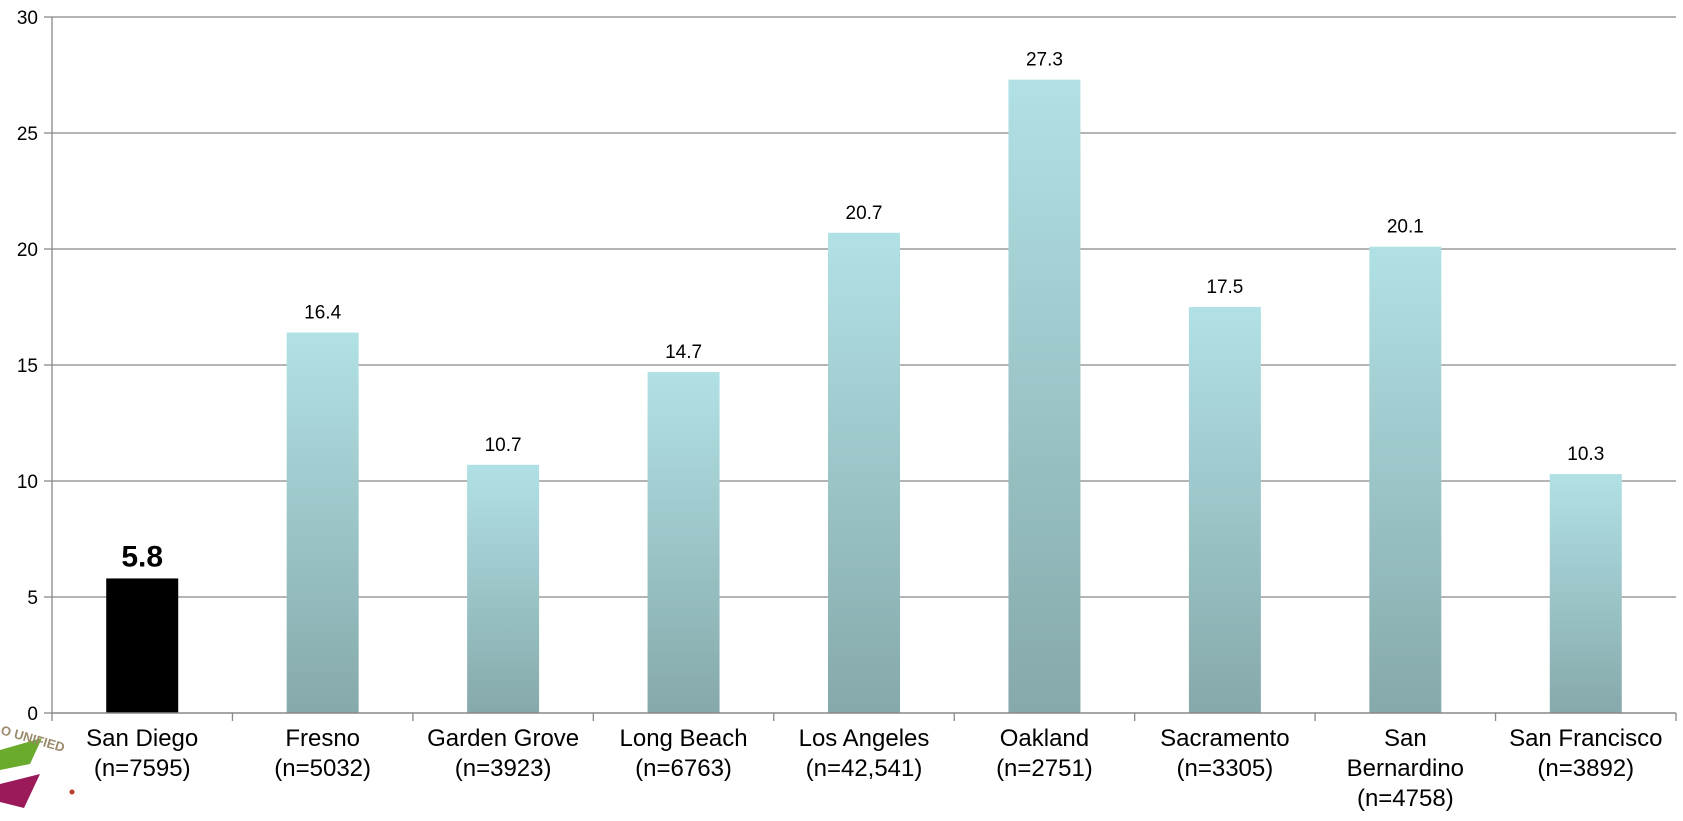  What do you see at coordinates (684, 738) in the screenshot?
I see `x-tick-label: Long Beach` at bounding box center [684, 738].